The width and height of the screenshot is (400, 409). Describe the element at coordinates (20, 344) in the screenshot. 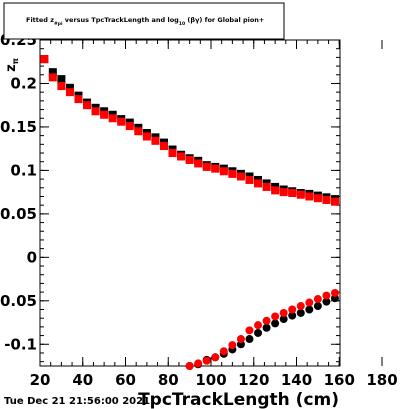

I see `y-tick-label: -0.1` at that location.